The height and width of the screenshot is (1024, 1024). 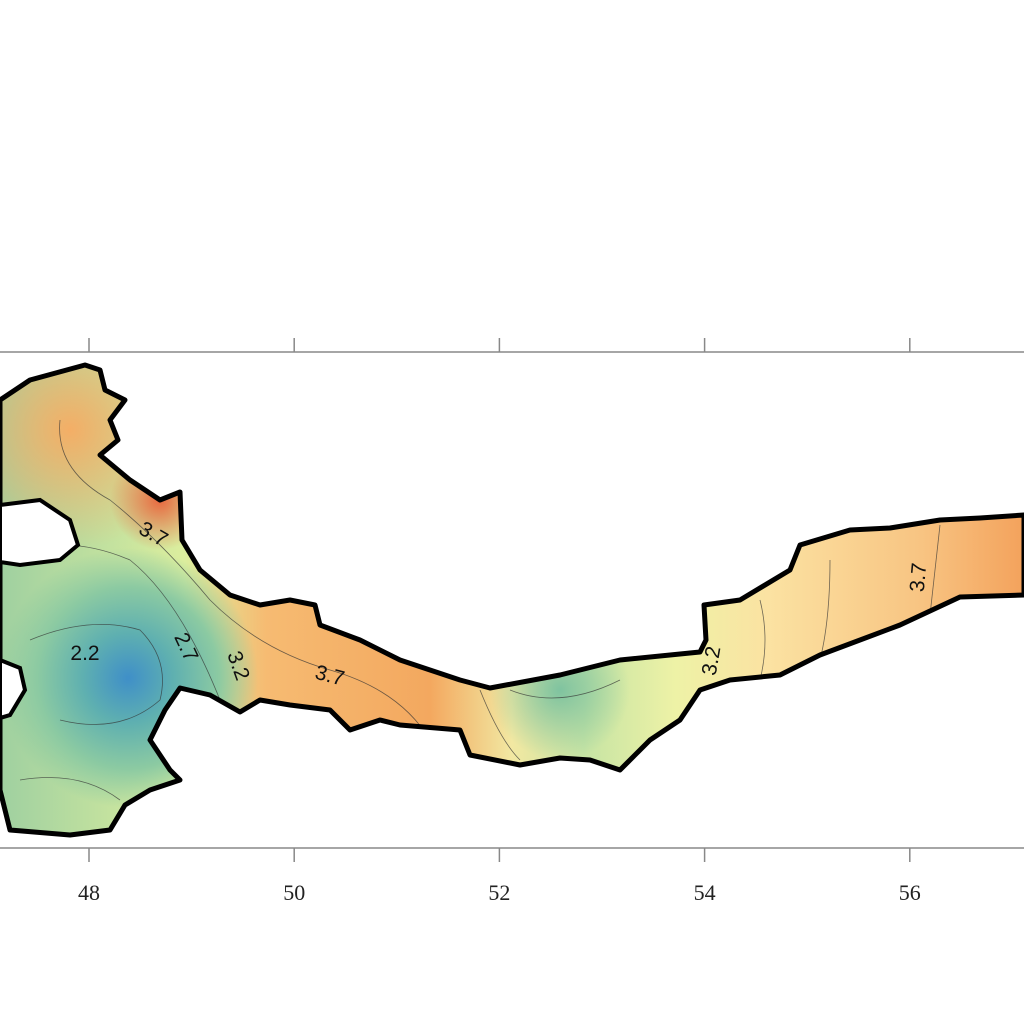 What do you see at coordinates (89, 892) in the screenshot?
I see `x-tick-label: 48` at bounding box center [89, 892].